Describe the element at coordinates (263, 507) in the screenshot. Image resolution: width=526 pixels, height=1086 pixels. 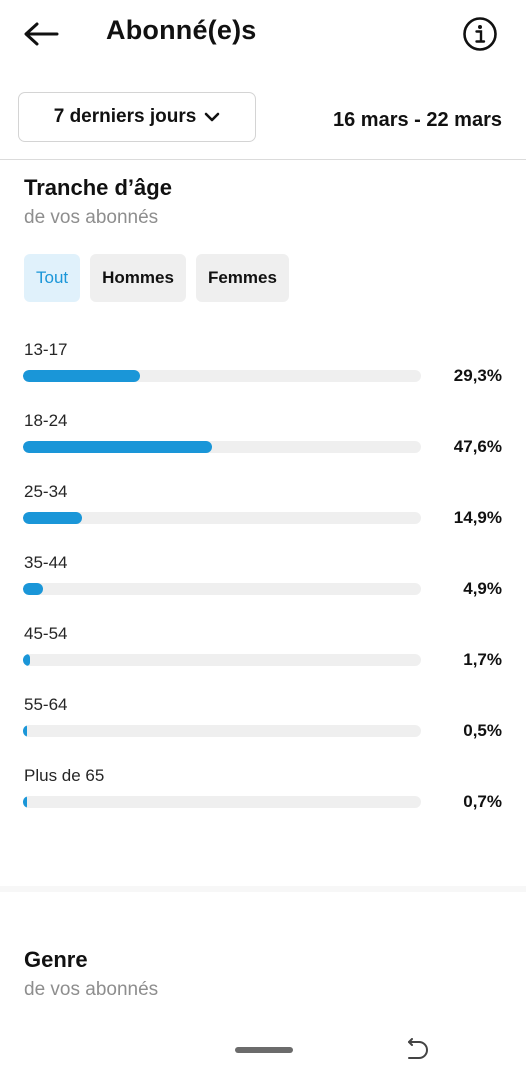
I see `age-row: 25-34 14,9%` at that location.